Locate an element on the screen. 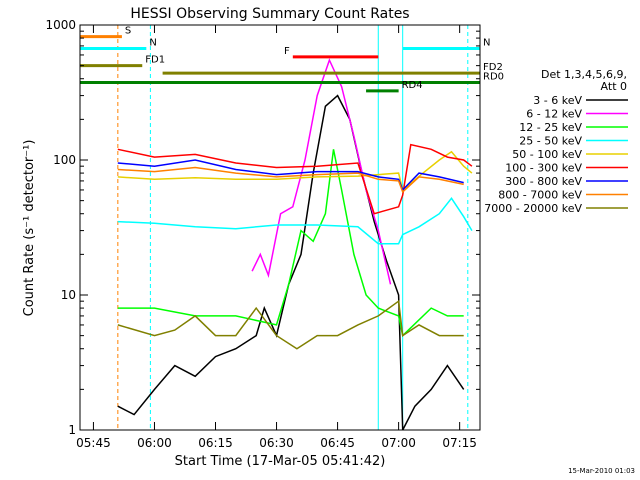  legend-label-8: 7000 - 20000 keV is located at coordinates (533, 208).